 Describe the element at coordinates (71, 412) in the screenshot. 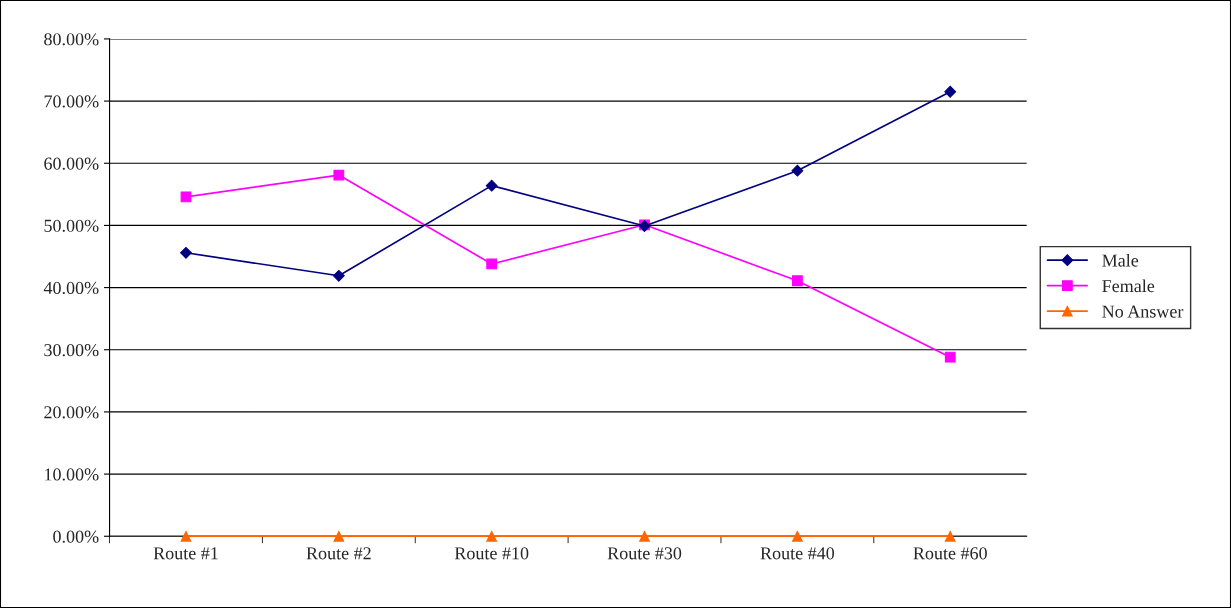

I see `y-tick-label: 20.00%` at that location.